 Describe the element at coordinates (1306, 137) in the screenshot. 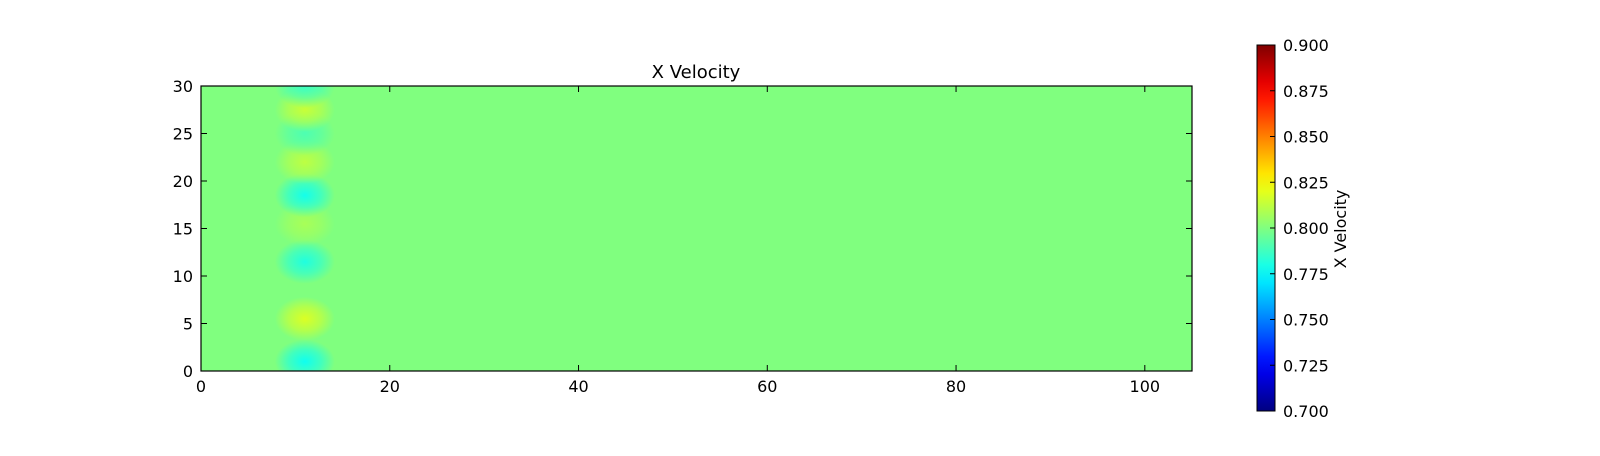

I see `colorbar-tick-label: 0.850` at that location.